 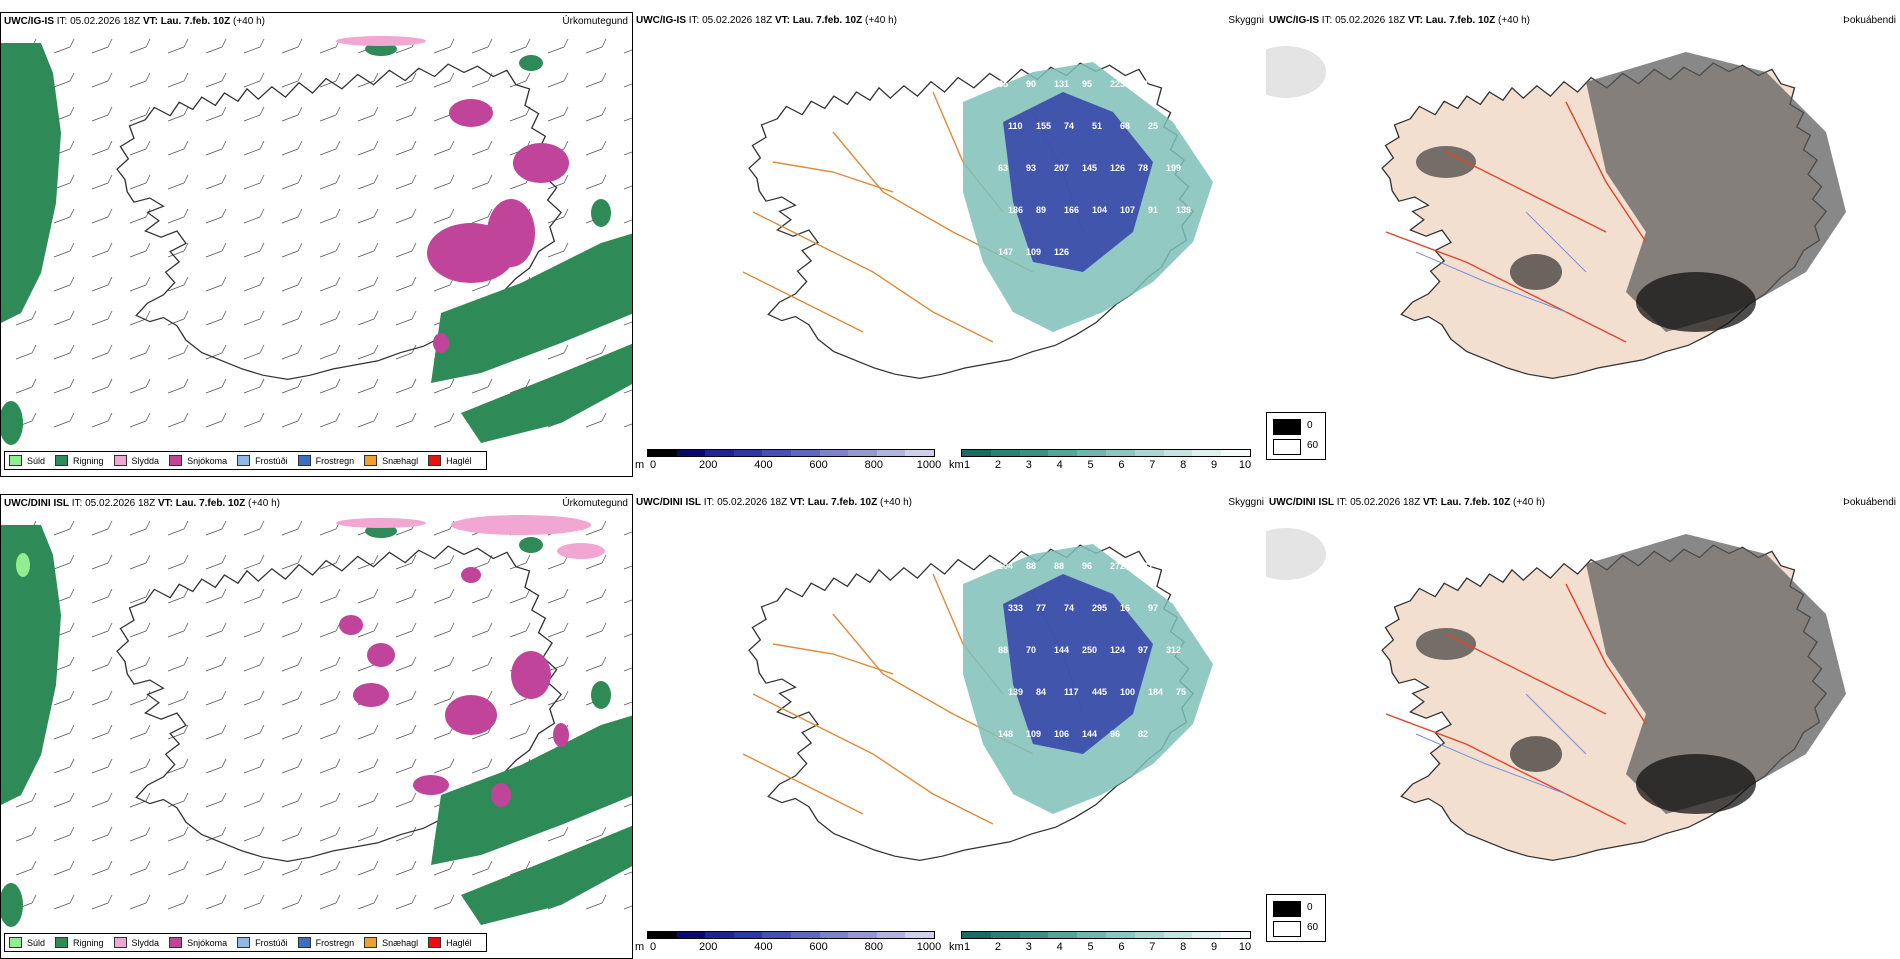 I want to click on wind-barbs, so click(x=323, y=715).